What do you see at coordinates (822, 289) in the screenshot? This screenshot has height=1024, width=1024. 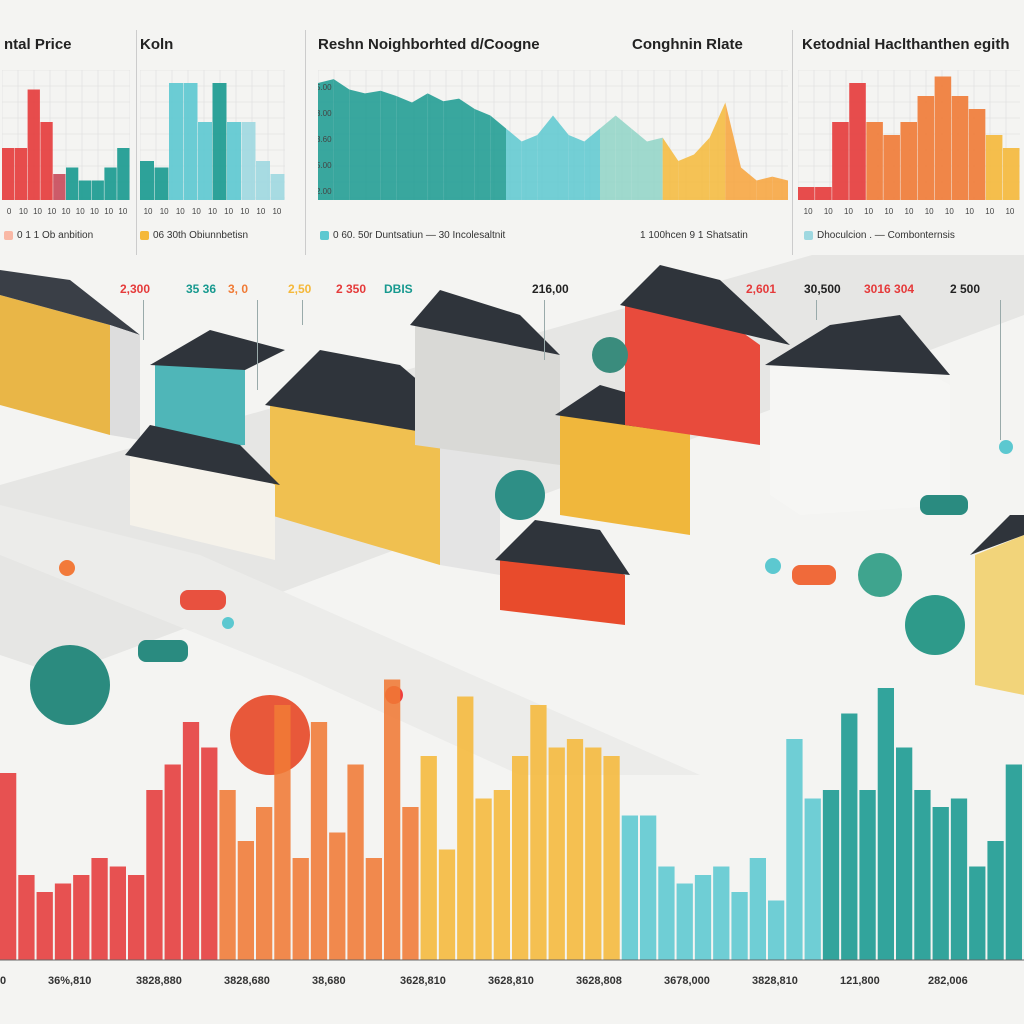 I see `callout-label: 30,500` at bounding box center [822, 289].